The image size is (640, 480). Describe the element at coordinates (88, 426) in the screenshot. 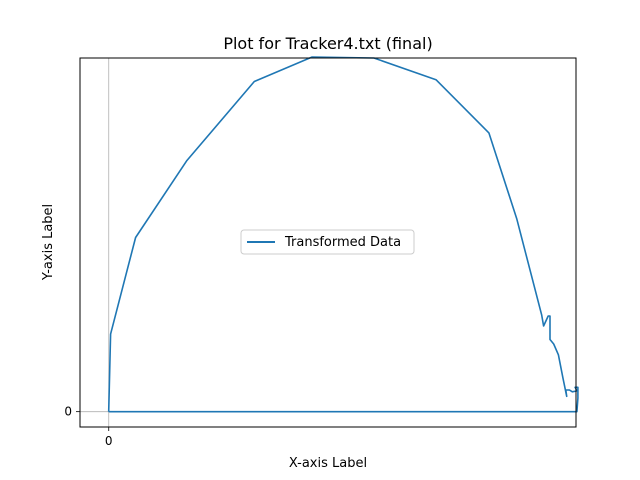

I see `axis-ticks: 00` at that location.